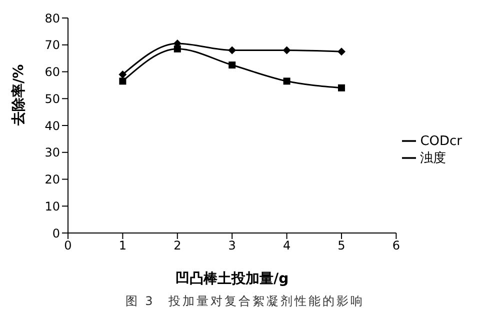 This screenshot has width=490, height=328. I want to click on x-tick-label: 0, so click(68, 245).